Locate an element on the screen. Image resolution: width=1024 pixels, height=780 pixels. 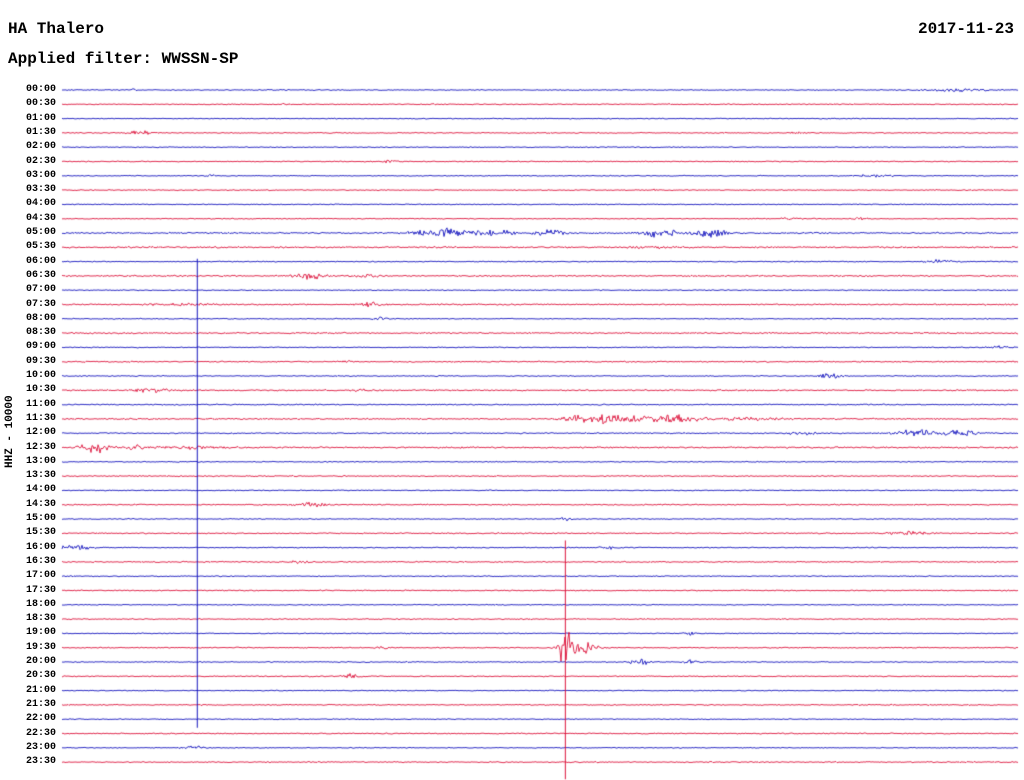
date-label: 2017-11-23 is located at coordinates (965, 29).